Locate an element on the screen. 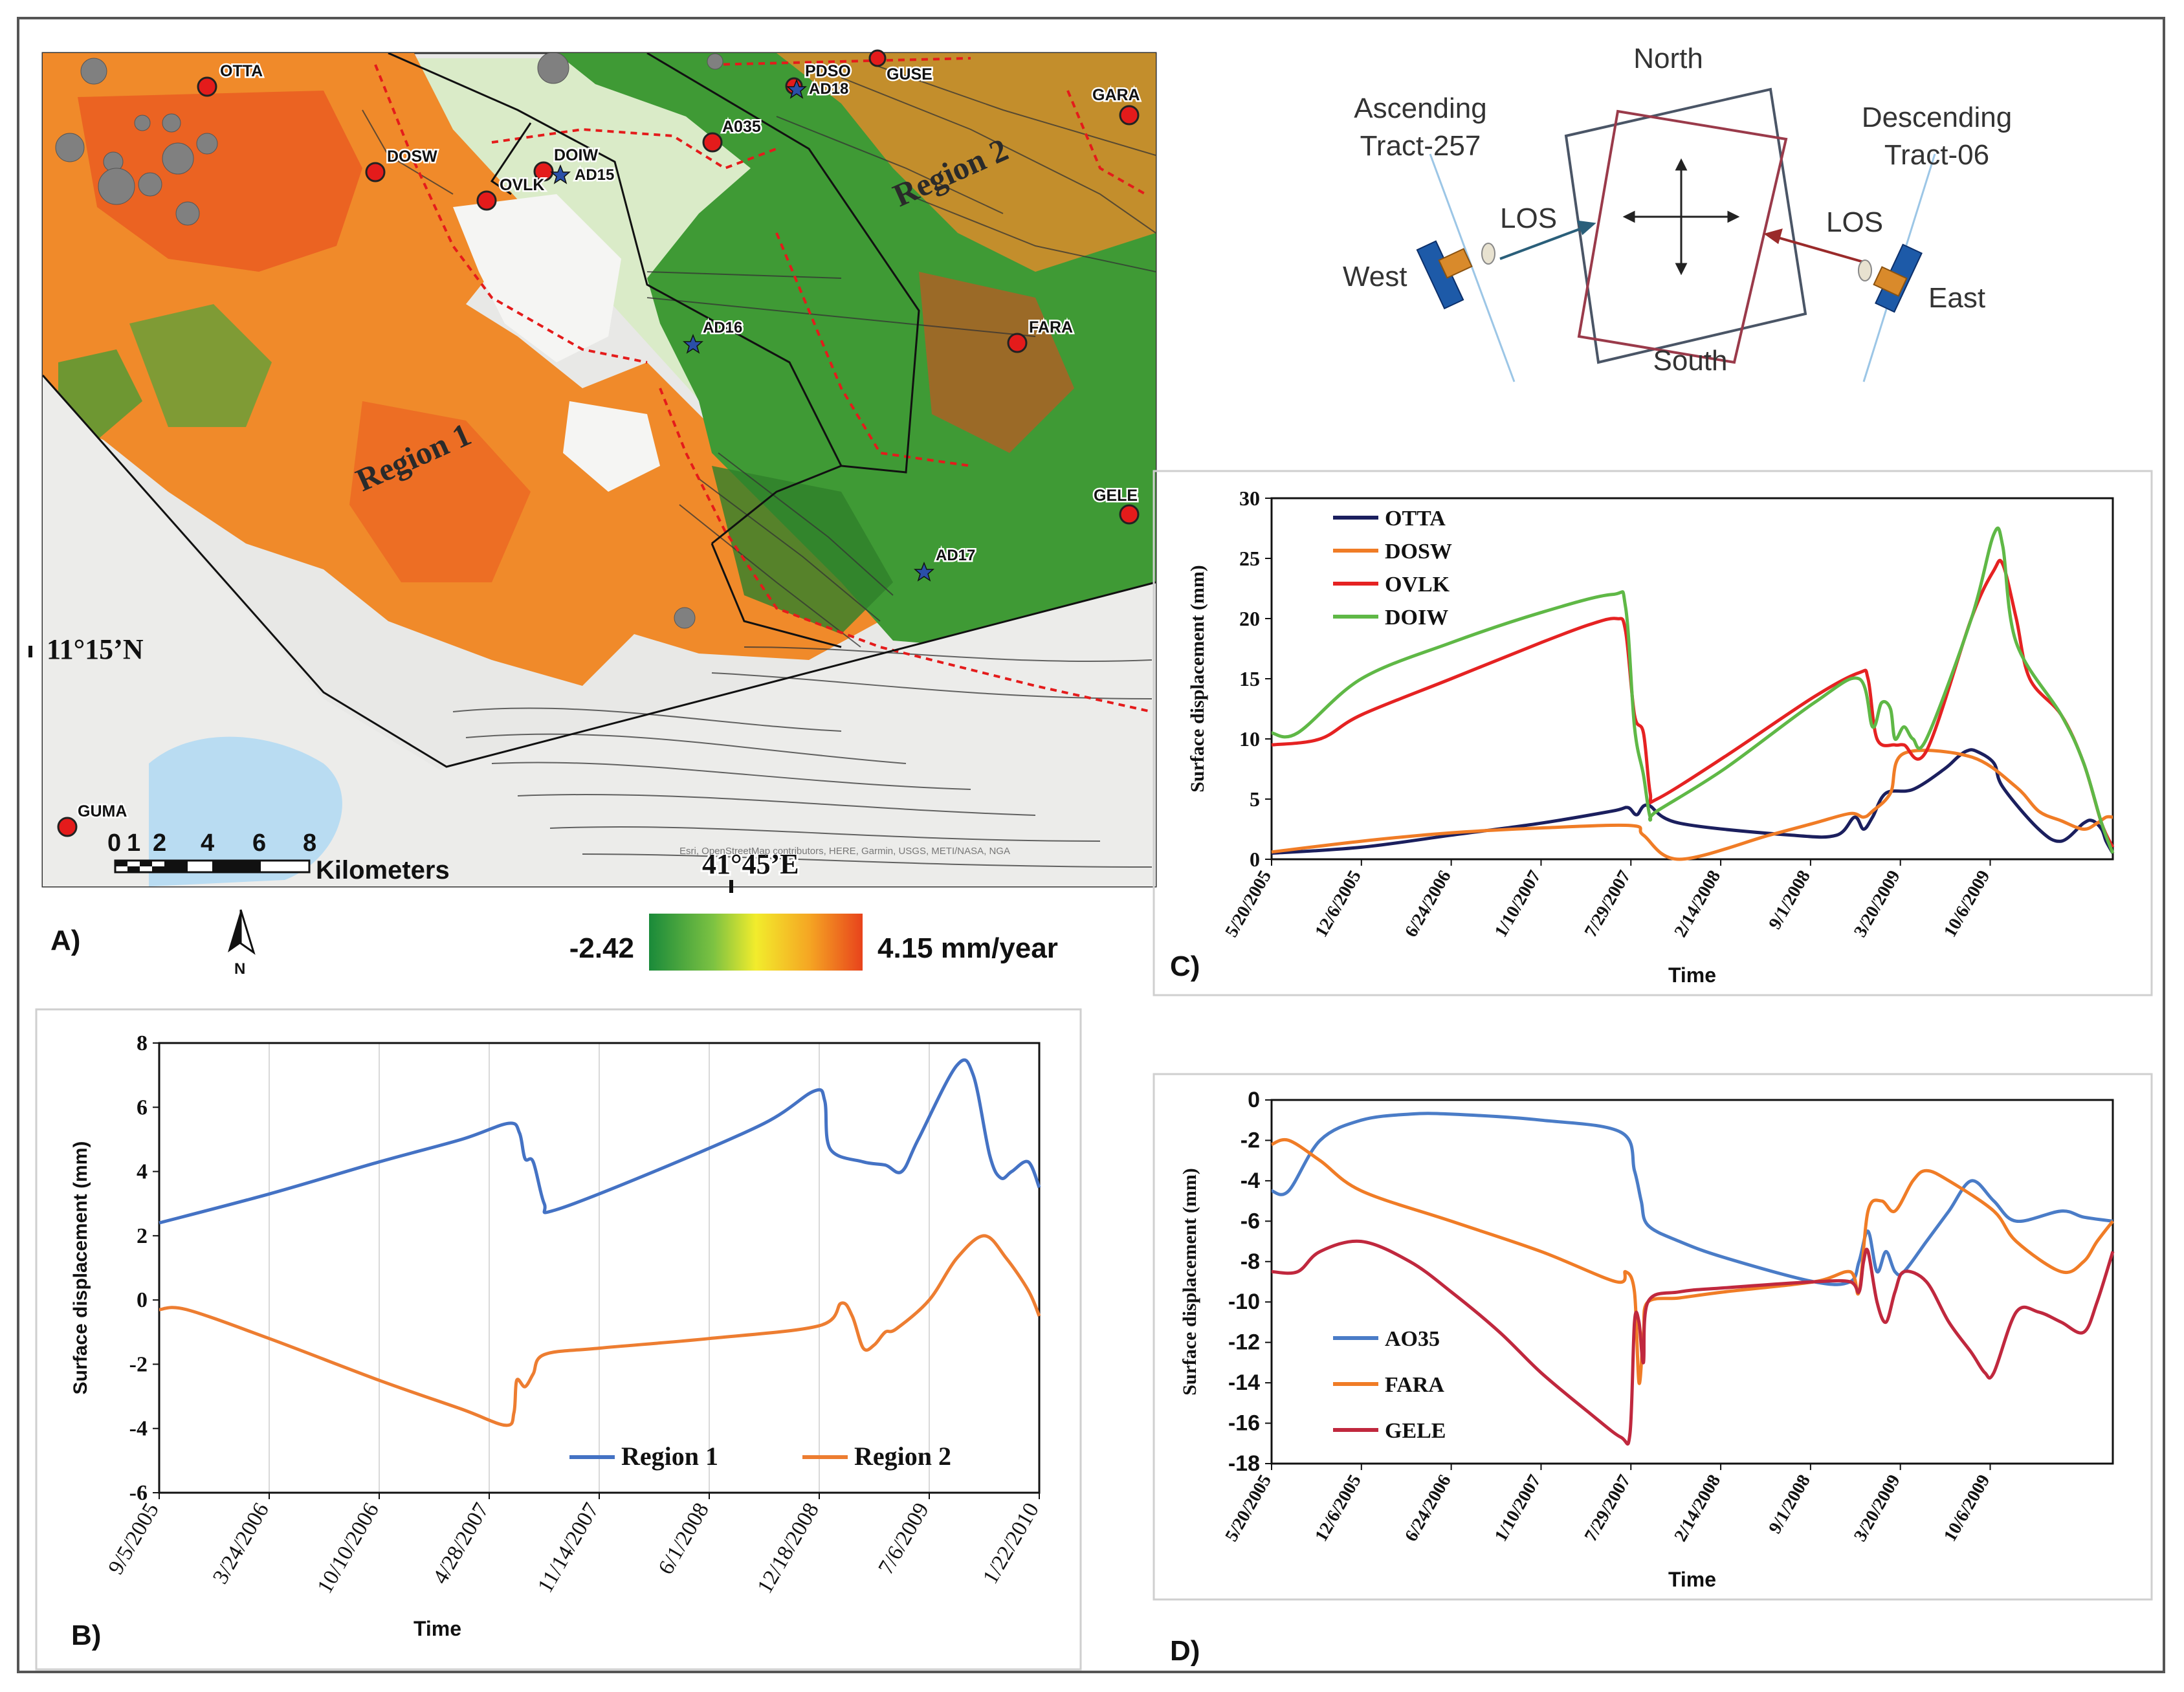 Image resolution: width=2184 pixels, height=1692 pixels. ascending-track-line is located at coordinates (1472, 267).